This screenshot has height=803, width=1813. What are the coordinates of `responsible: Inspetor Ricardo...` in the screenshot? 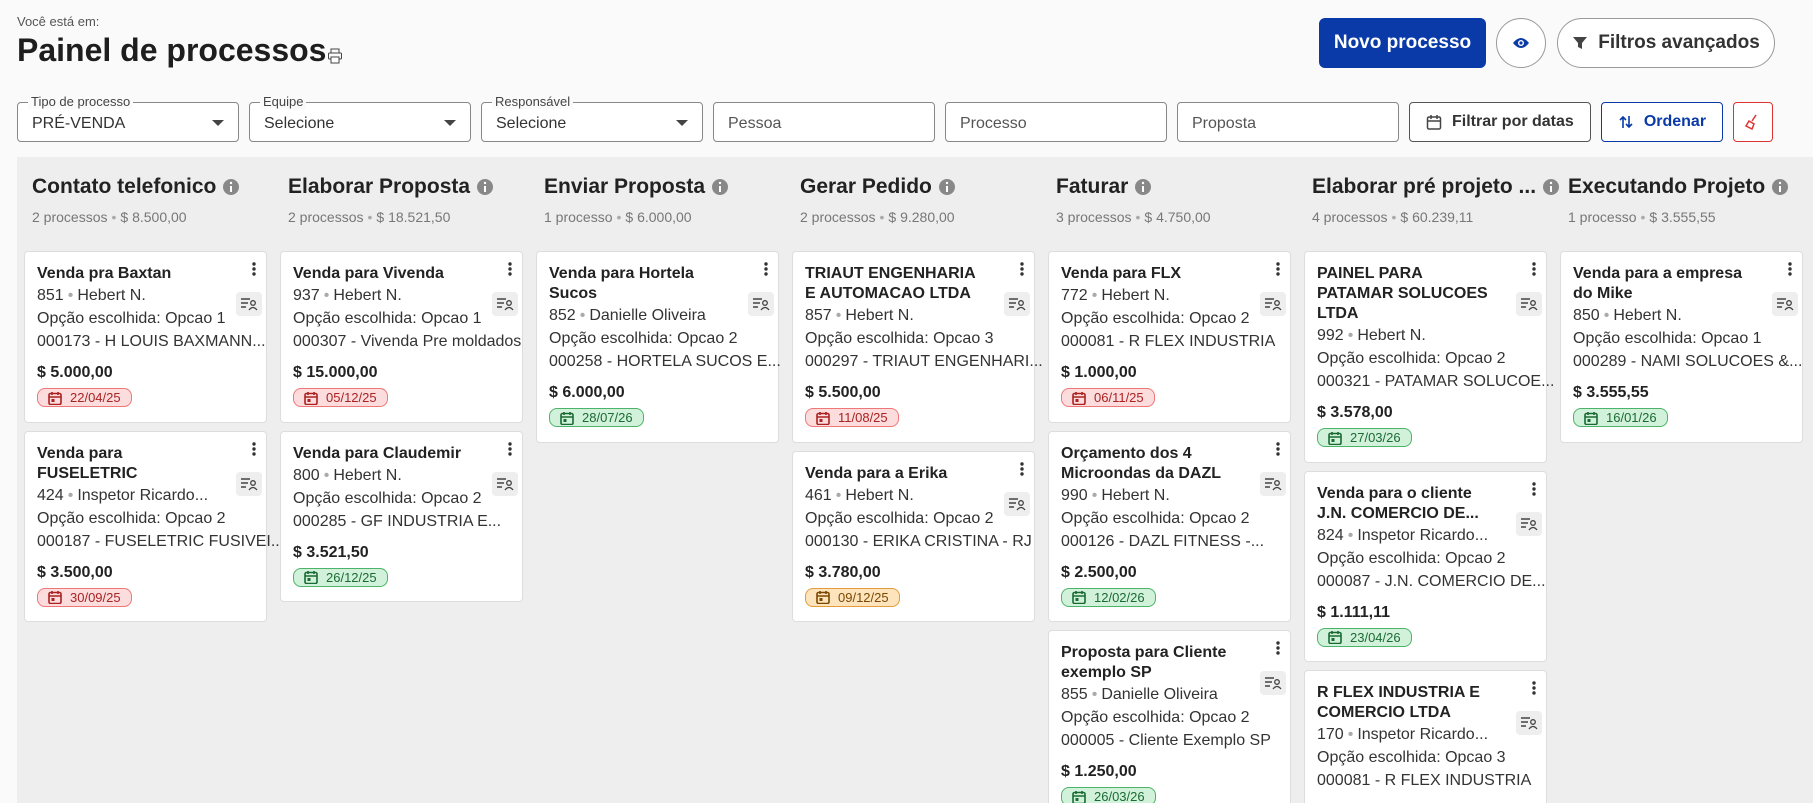 It's located at (143, 495).